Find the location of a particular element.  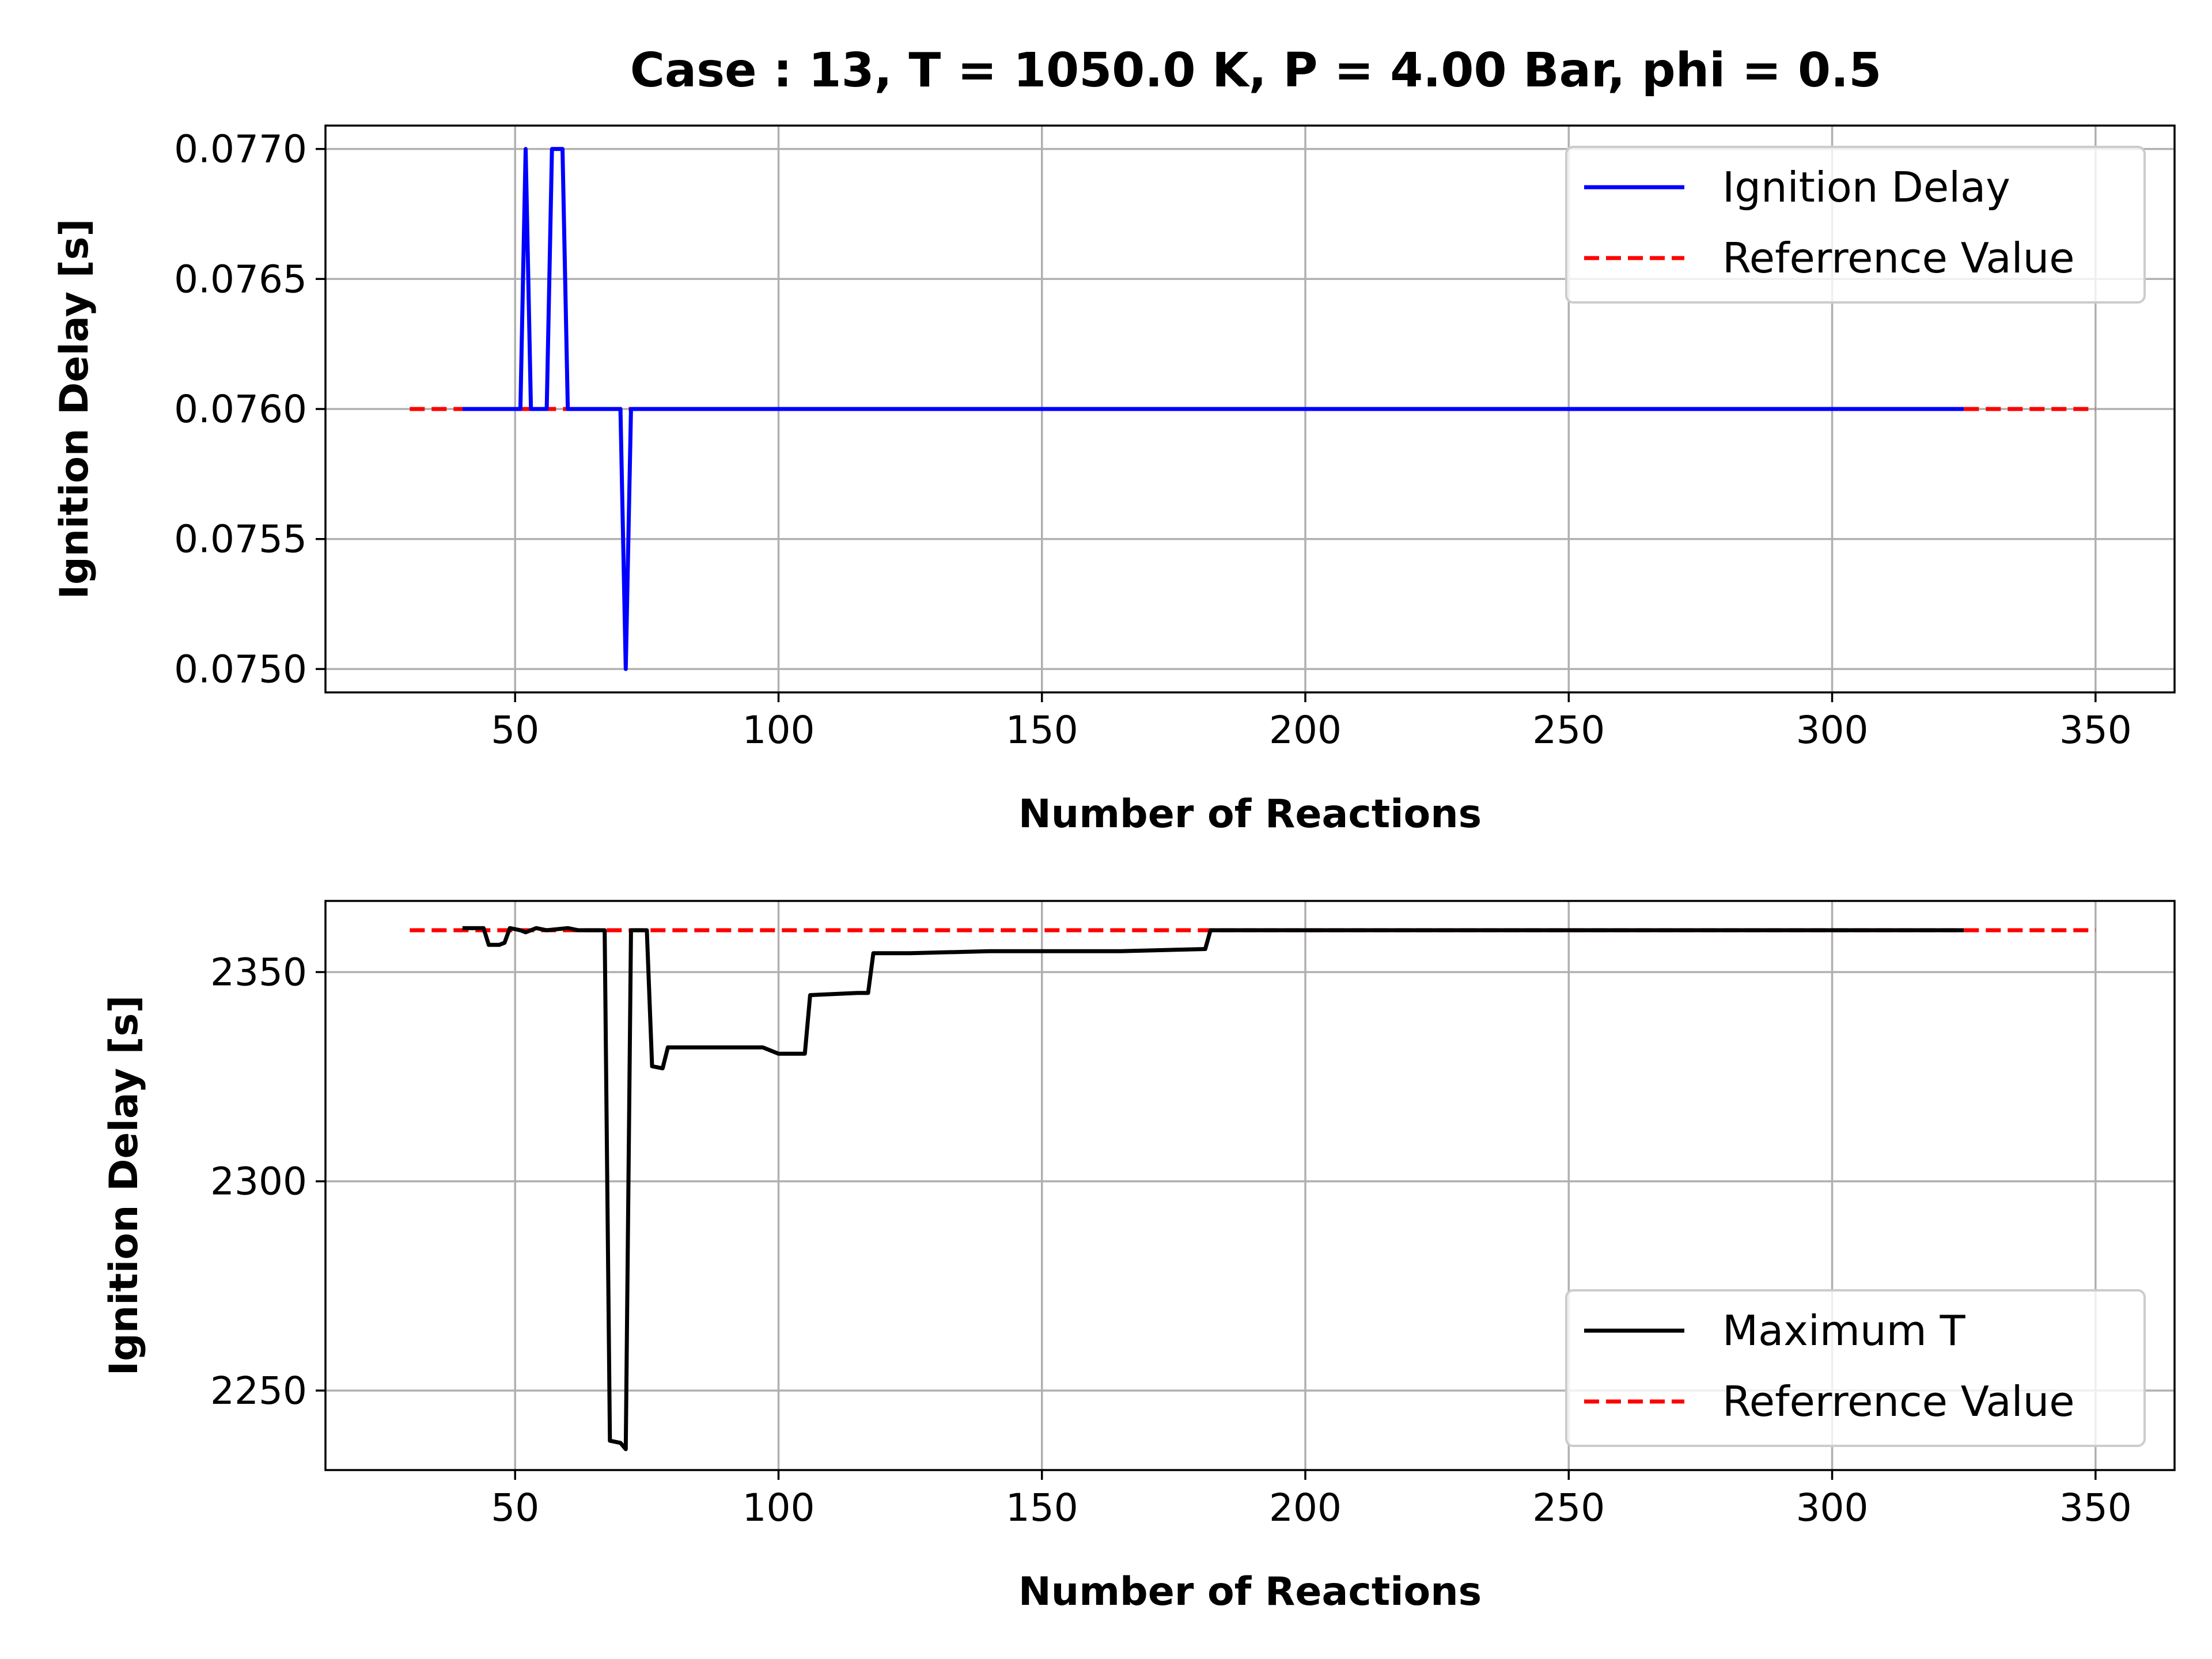

bottom-x-tick-label: 350 is located at coordinates (2095, 1508).